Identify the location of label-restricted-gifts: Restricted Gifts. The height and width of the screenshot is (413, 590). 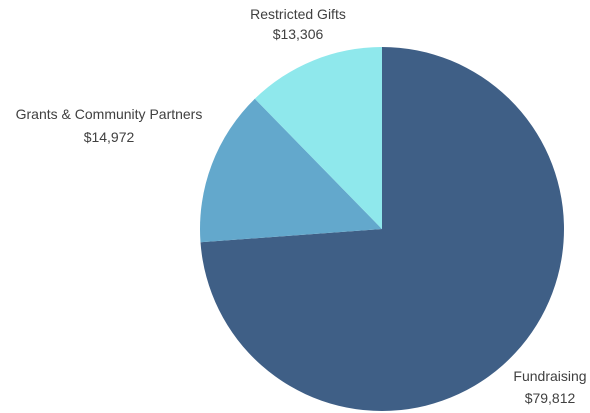
(298, 14).